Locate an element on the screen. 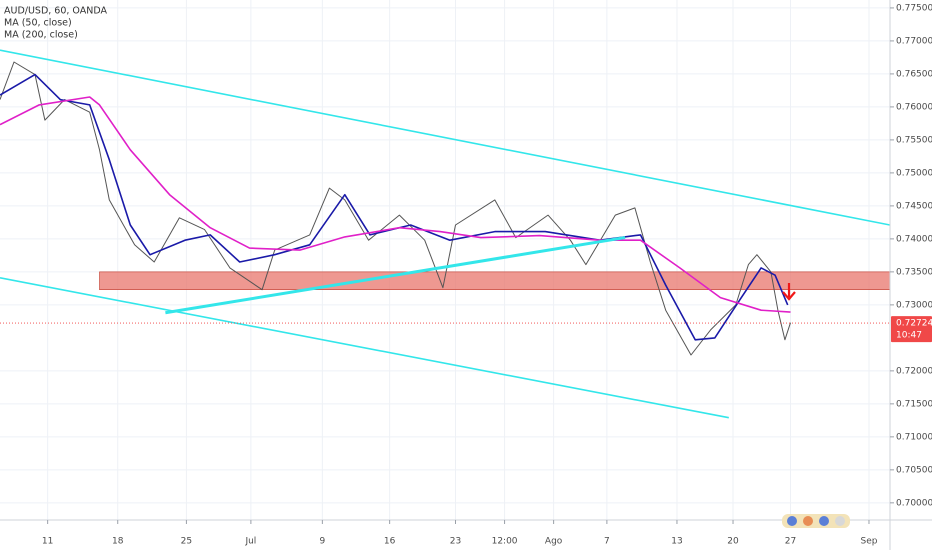 This screenshot has height=550, width=932. trend-line is located at coordinates (395, 275).